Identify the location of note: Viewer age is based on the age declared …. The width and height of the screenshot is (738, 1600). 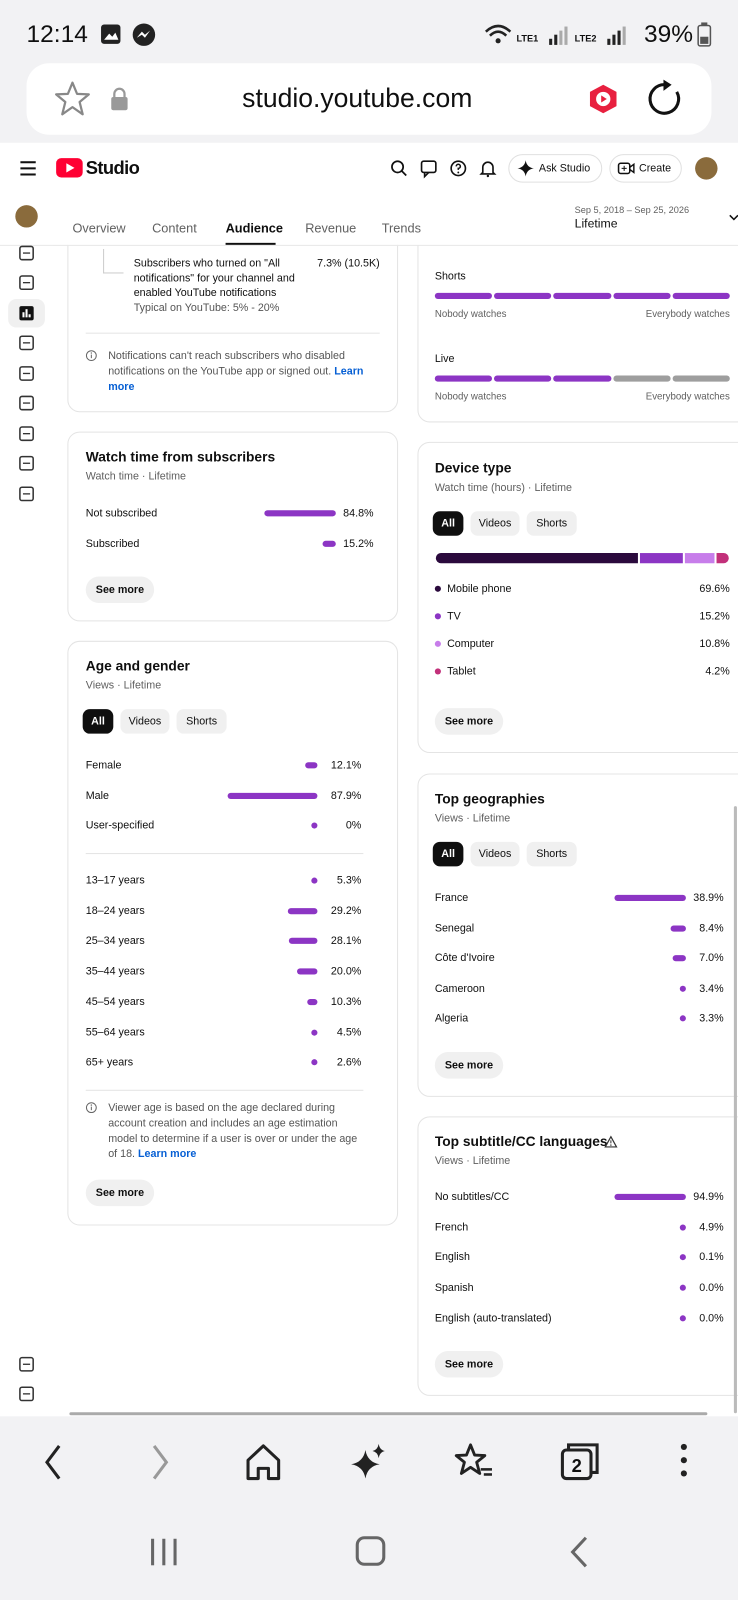
(234, 1131).